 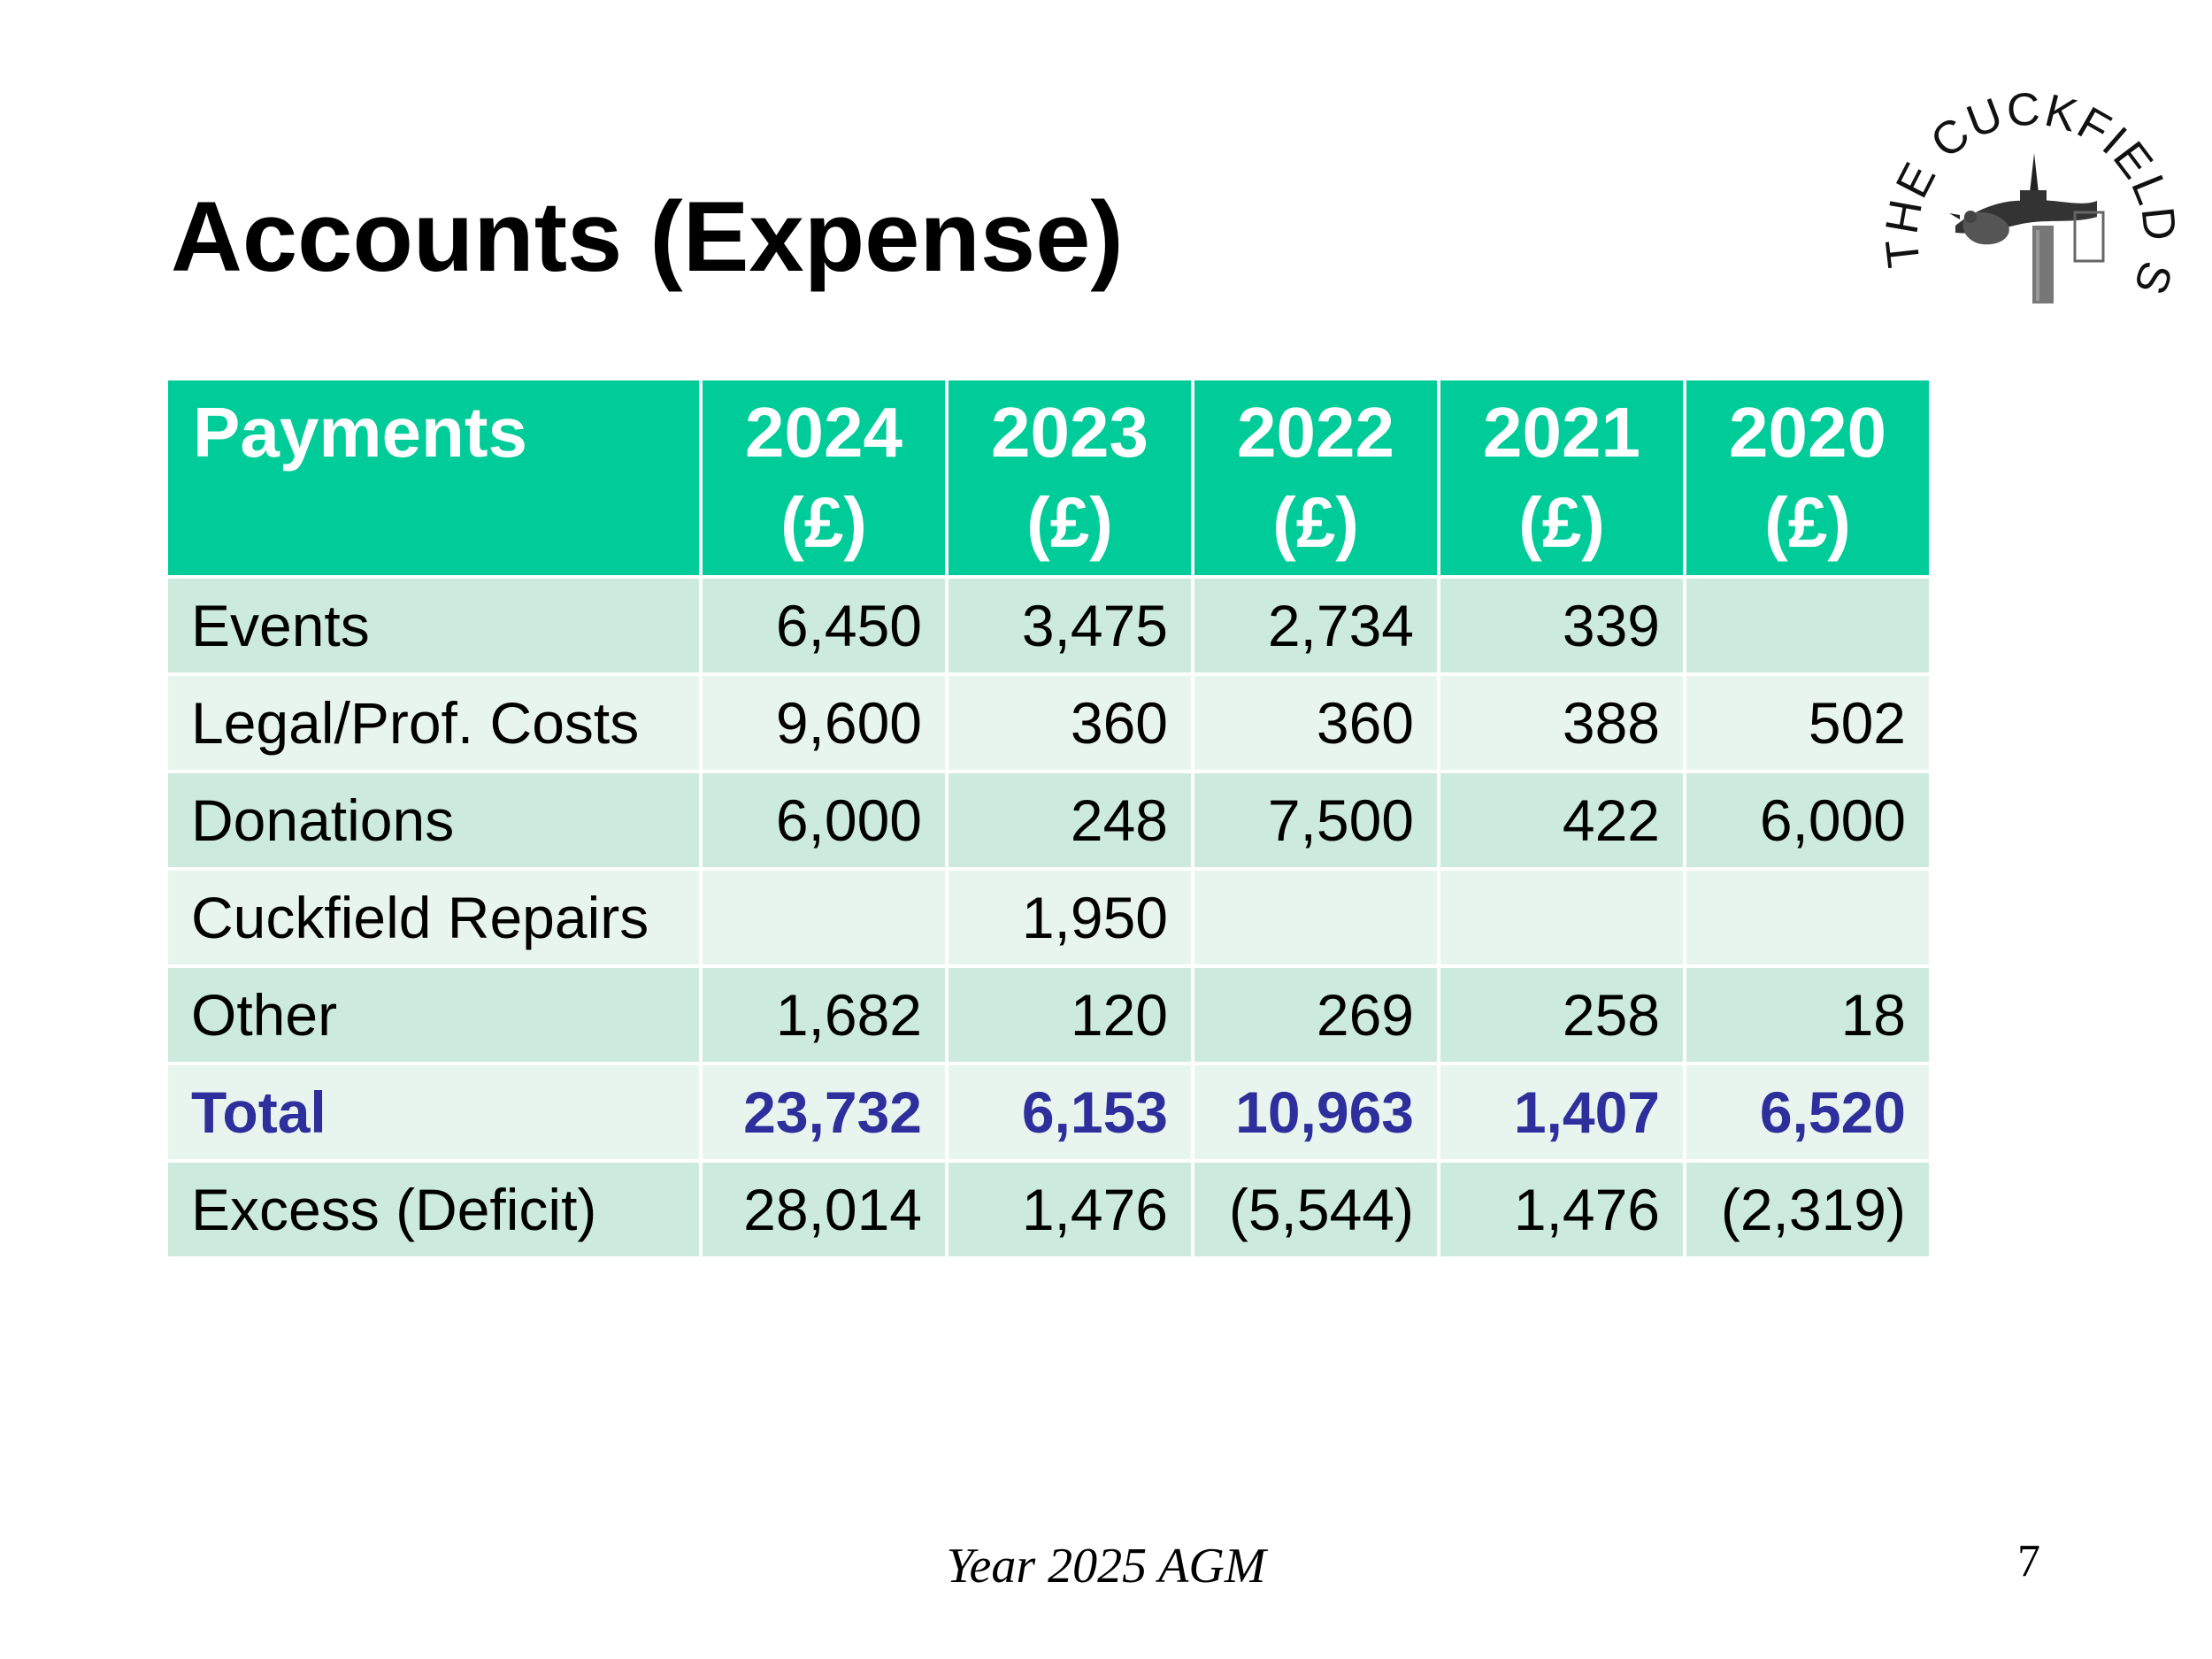 What do you see at coordinates (824, 1015) in the screenshot?
I see `cell-2024: 1,682` at bounding box center [824, 1015].